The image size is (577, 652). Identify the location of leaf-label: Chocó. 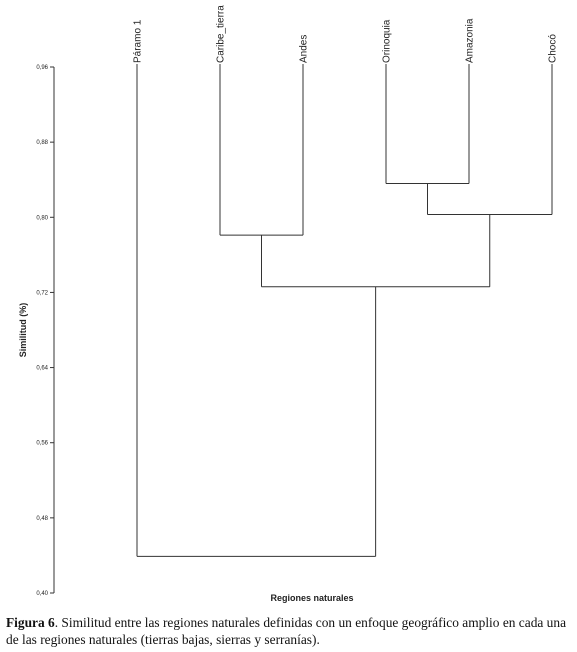
(553, 48).